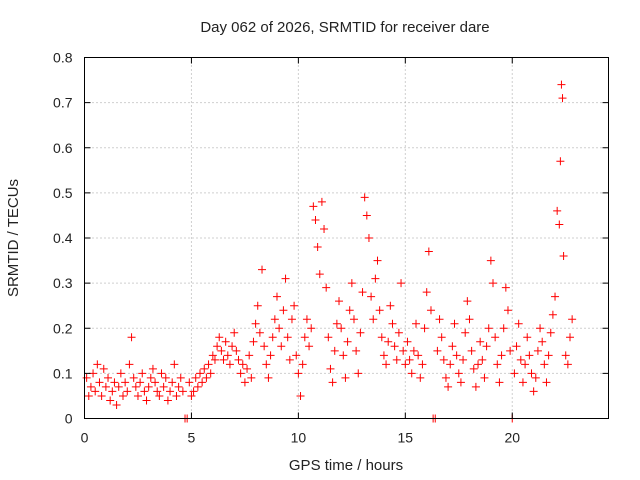 This screenshot has height=480, width=640. I want to click on y-tick-label: 0.6, so click(63, 148).